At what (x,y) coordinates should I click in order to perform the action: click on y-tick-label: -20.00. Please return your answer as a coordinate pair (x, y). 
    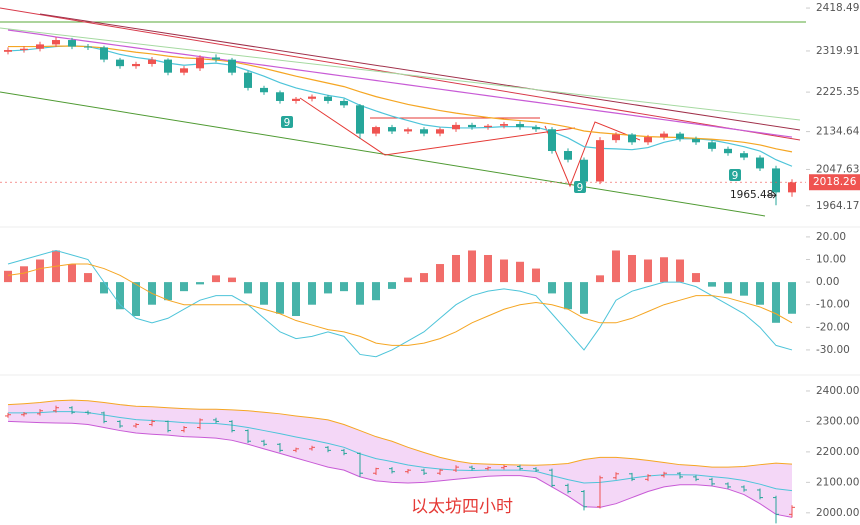
    Looking at the image, I should click on (833, 327).